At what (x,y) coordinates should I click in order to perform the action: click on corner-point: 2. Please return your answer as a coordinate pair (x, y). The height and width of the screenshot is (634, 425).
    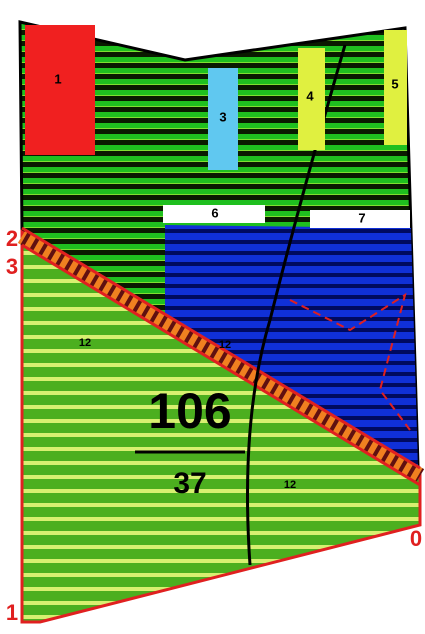
    Looking at the image, I should click on (12, 238).